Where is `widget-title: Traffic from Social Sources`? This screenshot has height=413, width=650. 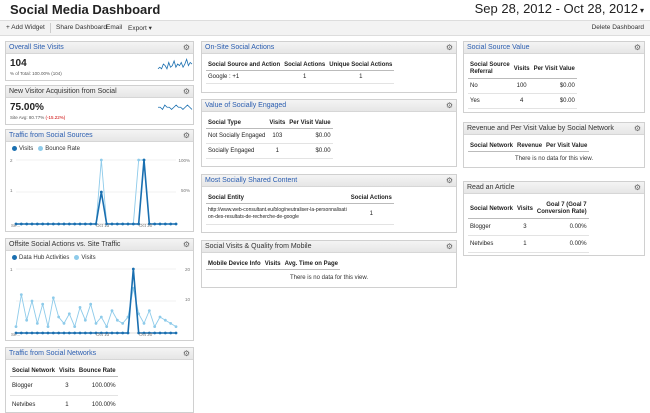
widget-title: Traffic from Social Sources is located at coordinates (51, 135).